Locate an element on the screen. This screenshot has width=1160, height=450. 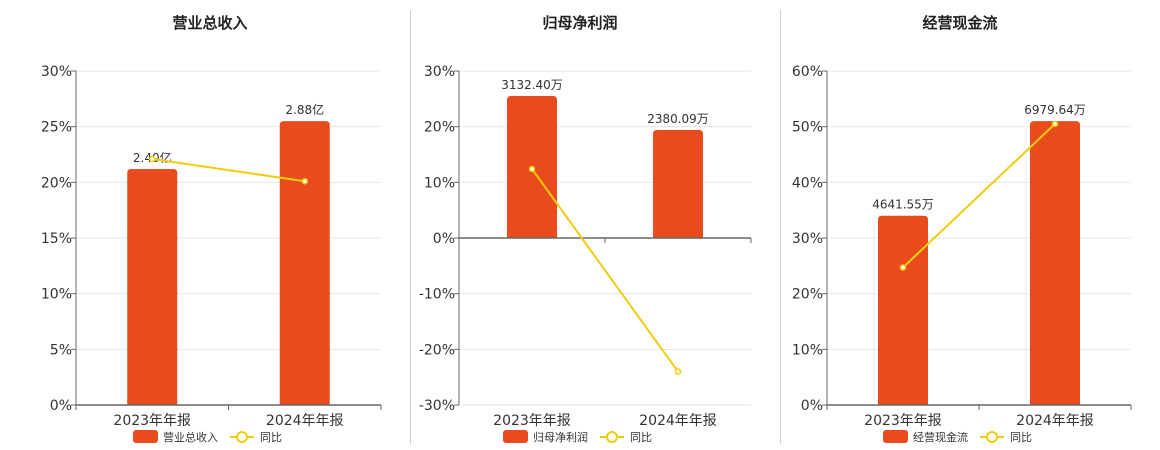
legend-bar-label: 营业总收入 is located at coordinates (190, 437).